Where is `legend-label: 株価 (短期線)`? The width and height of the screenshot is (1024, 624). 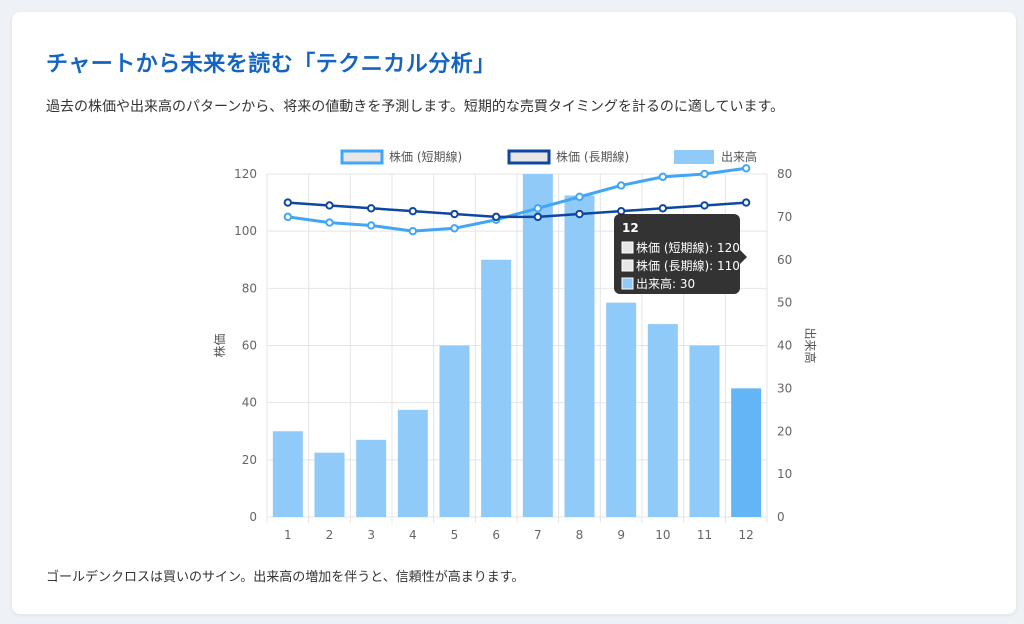
legend-label: 株価 (短期線) is located at coordinates (425, 156).